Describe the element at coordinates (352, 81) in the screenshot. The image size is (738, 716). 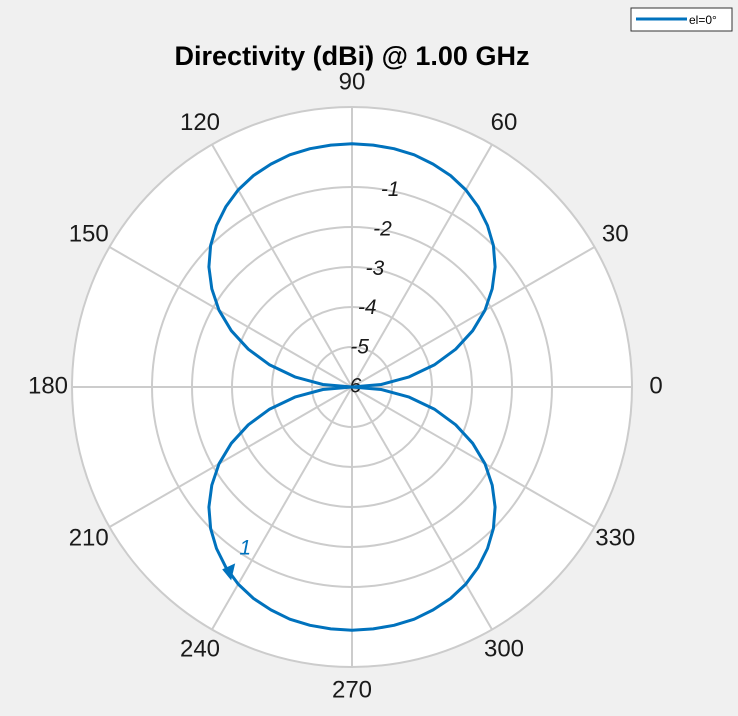
I see `angle-tick-label: 90` at that location.